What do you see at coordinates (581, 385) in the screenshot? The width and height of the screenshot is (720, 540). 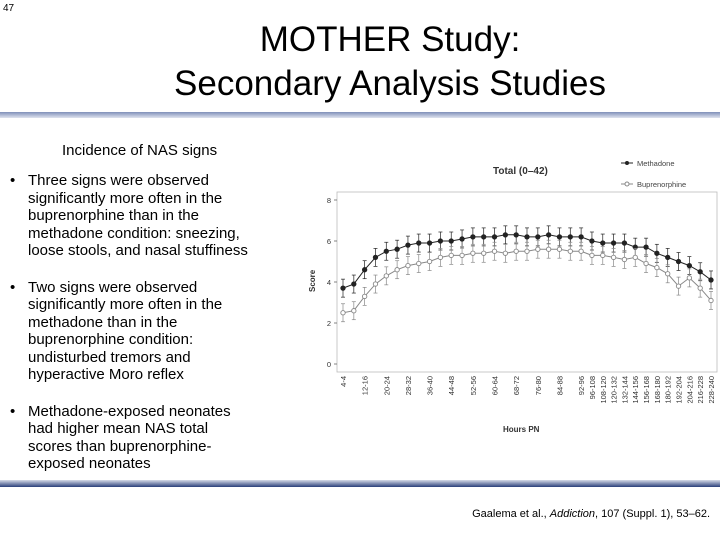 I see `x-tick-label: 92-96` at bounding box center [581, 385].